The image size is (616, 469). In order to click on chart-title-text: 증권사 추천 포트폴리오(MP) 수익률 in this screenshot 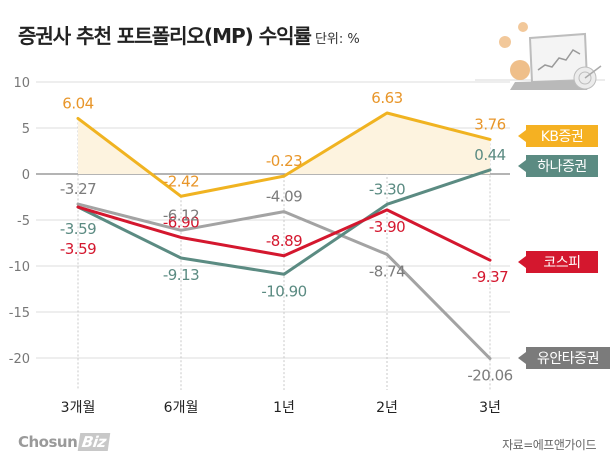, I will do `click(165, 36)`.